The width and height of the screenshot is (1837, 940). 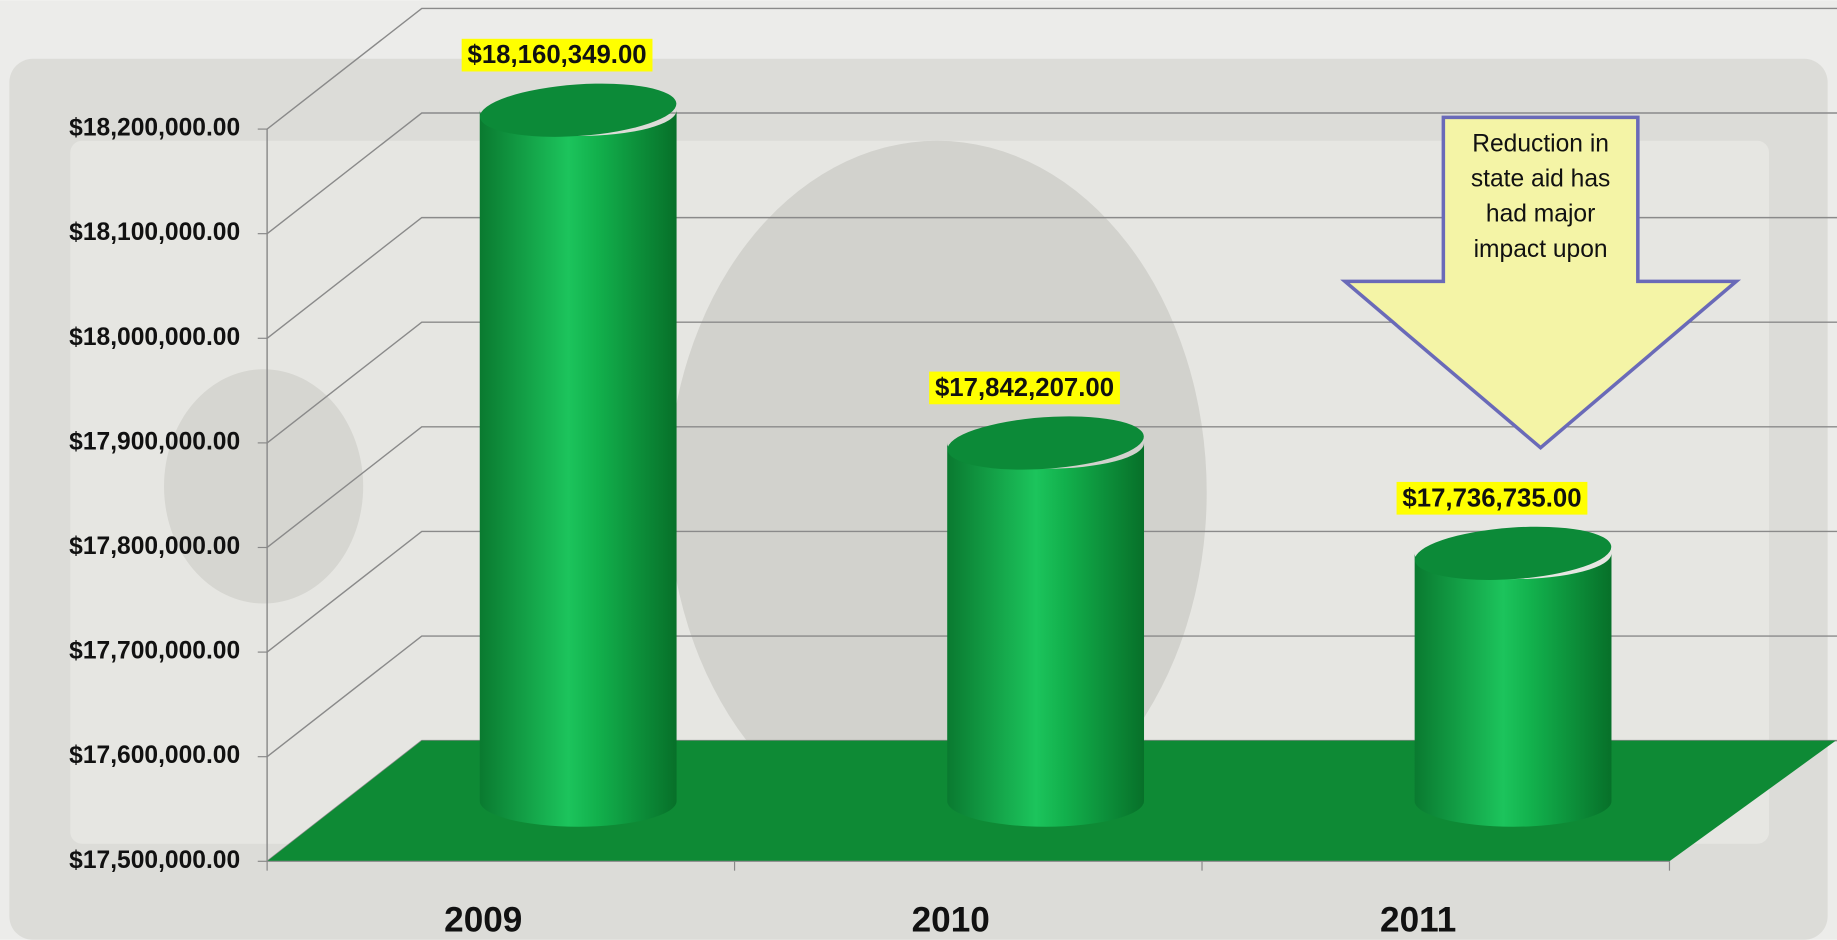 What do you see at coordinates (264, 486) in the screenshot?
I see `seal` at bounding box center [264, 486].